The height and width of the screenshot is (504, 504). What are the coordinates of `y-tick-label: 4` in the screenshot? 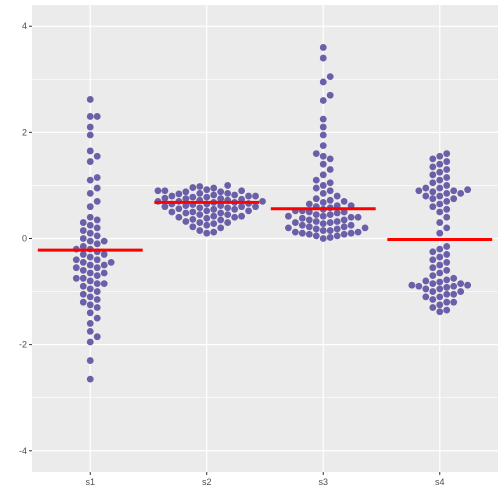 It's located at (24, 26).